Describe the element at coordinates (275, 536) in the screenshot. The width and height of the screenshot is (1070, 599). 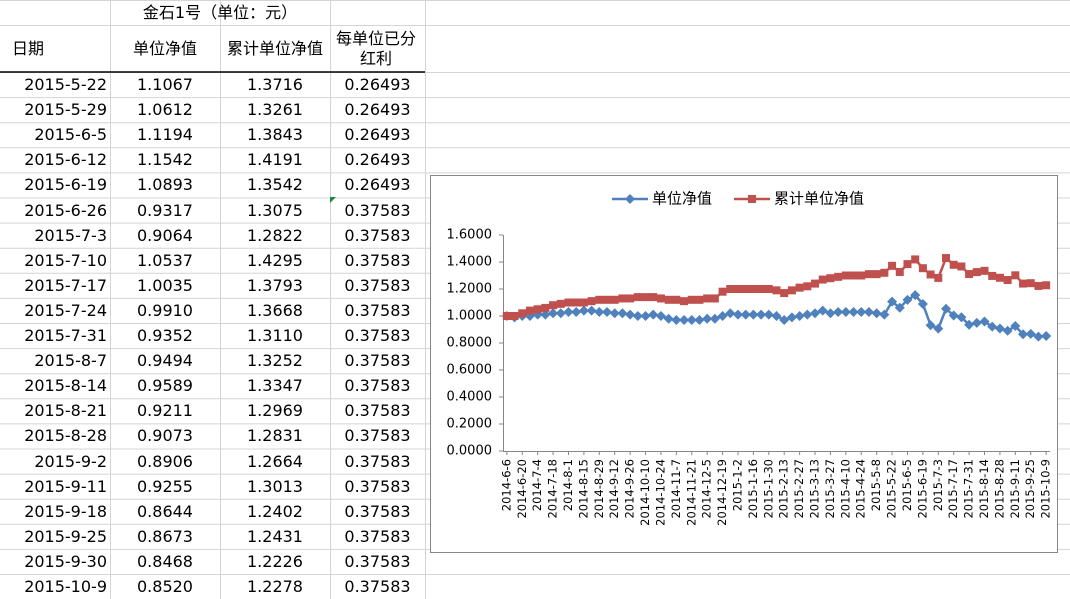
I see `cumulative-nav-cell: 1.2431` at that location.